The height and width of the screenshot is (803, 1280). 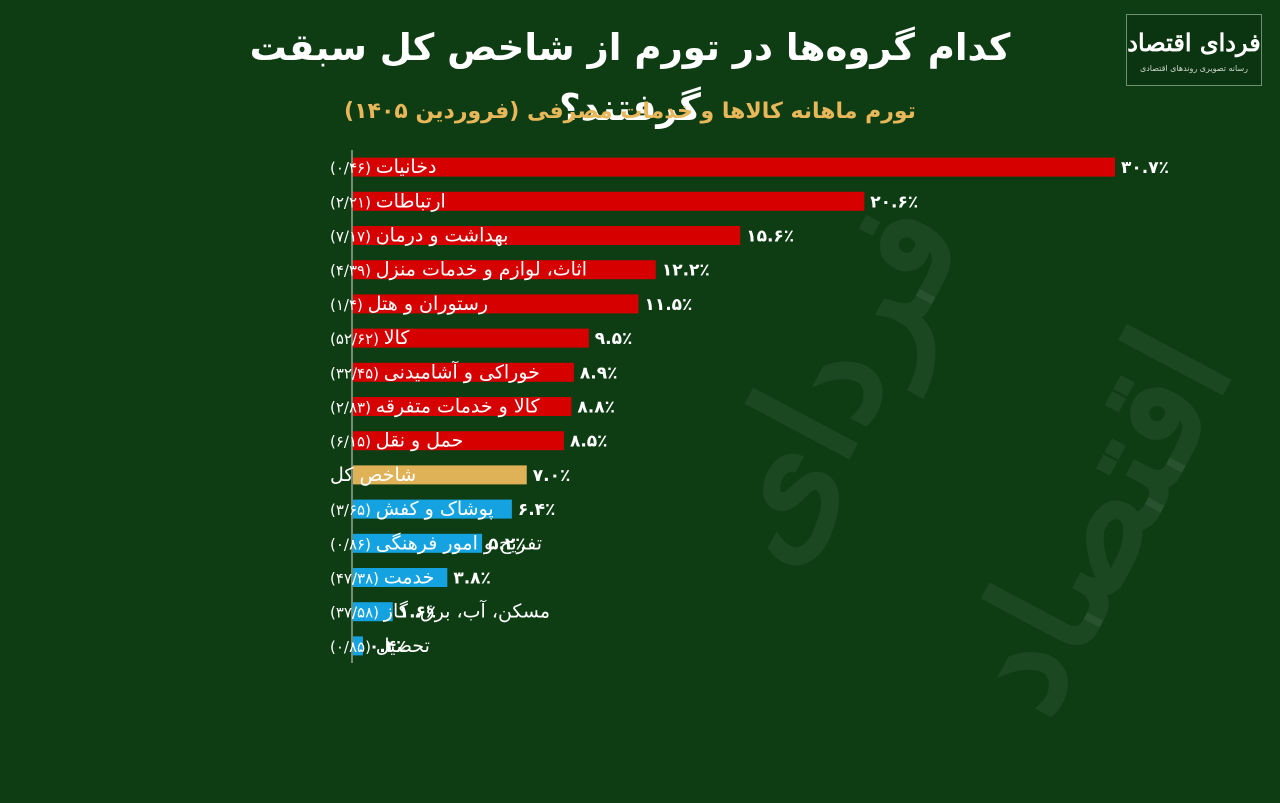 What do you see at coordinates (1194, 42) in the screenshot?
I see `brand-logo-name: فردای اقتصاد` at bounding box center [1194, 42].